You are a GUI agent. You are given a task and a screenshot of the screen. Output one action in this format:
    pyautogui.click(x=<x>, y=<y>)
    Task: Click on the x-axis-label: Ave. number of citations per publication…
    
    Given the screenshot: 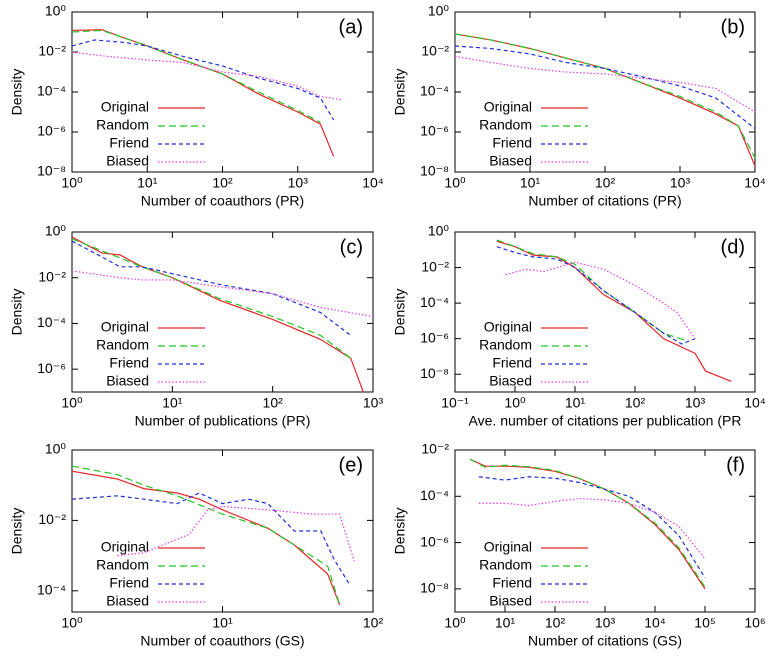 What is the action you would take?
    pyautogui.click(x=605, y=421)
    